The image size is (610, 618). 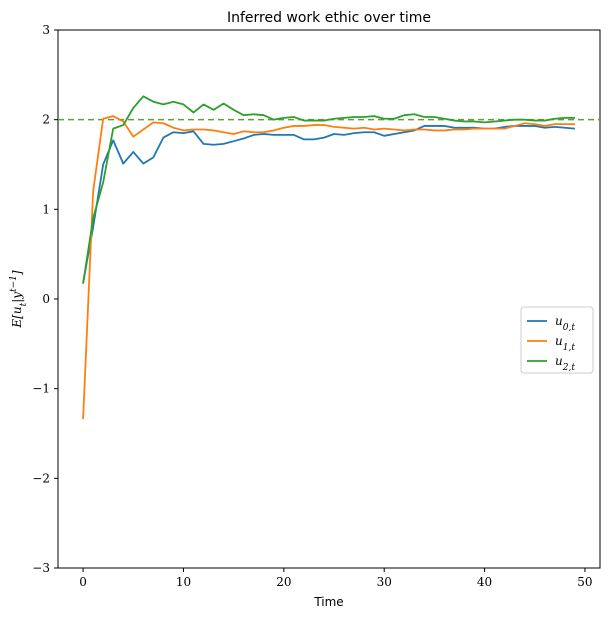 I want to click on svg-text: E[ut|yt−1], so click(x=19, y=299).